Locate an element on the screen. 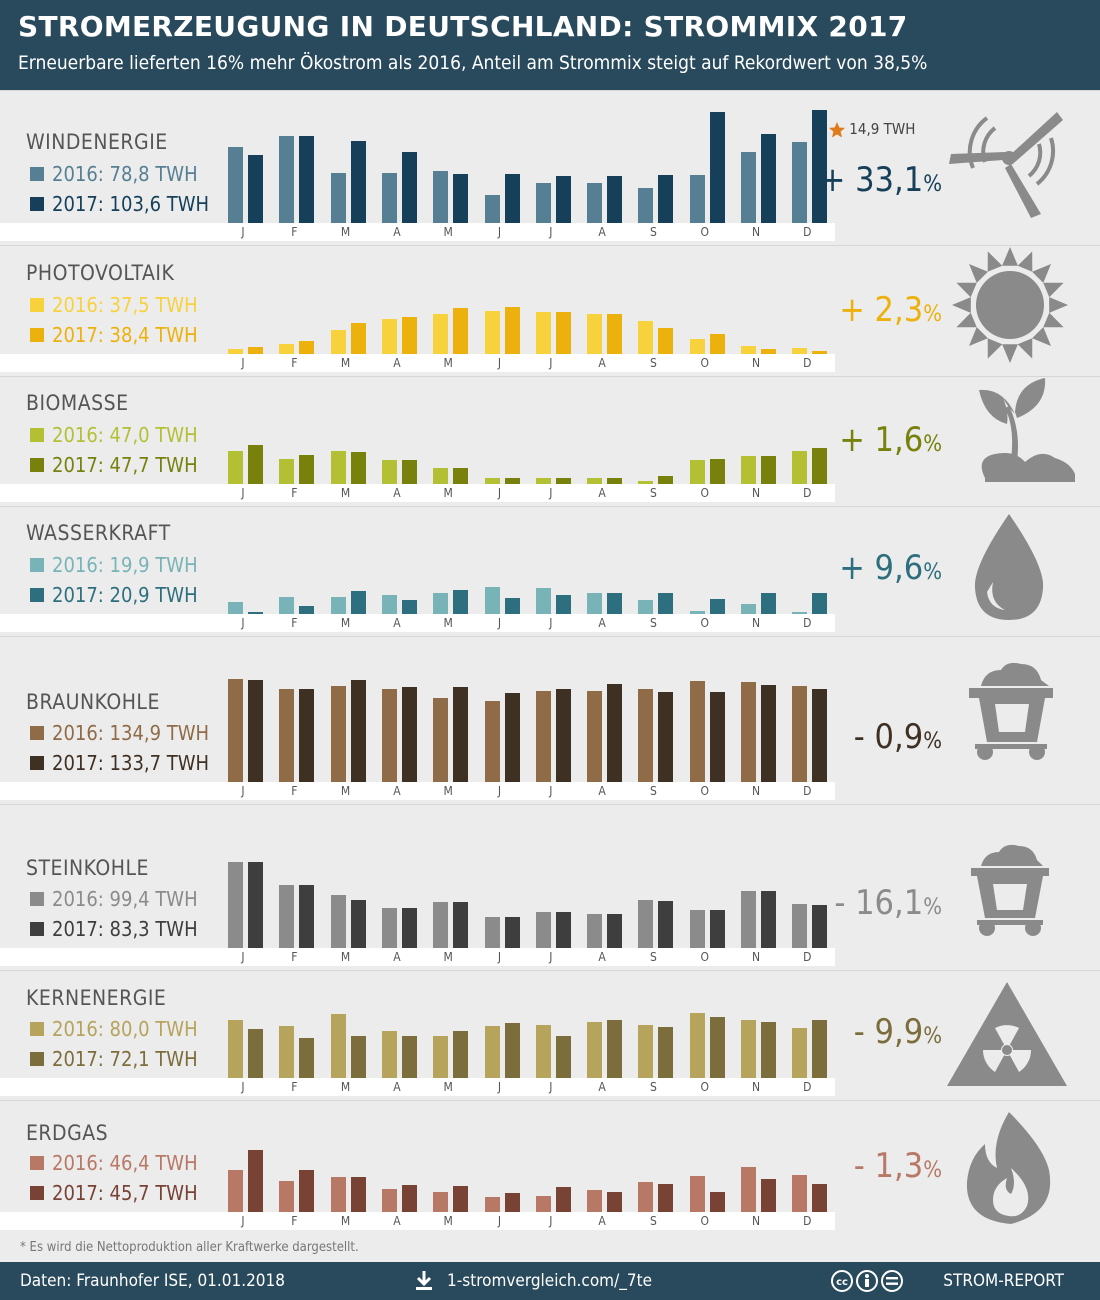 The width and height of the screenshot is (1100, 1300). download-link: 1-stromvergleich.com/_7te is located at coordinates (550, 1281).